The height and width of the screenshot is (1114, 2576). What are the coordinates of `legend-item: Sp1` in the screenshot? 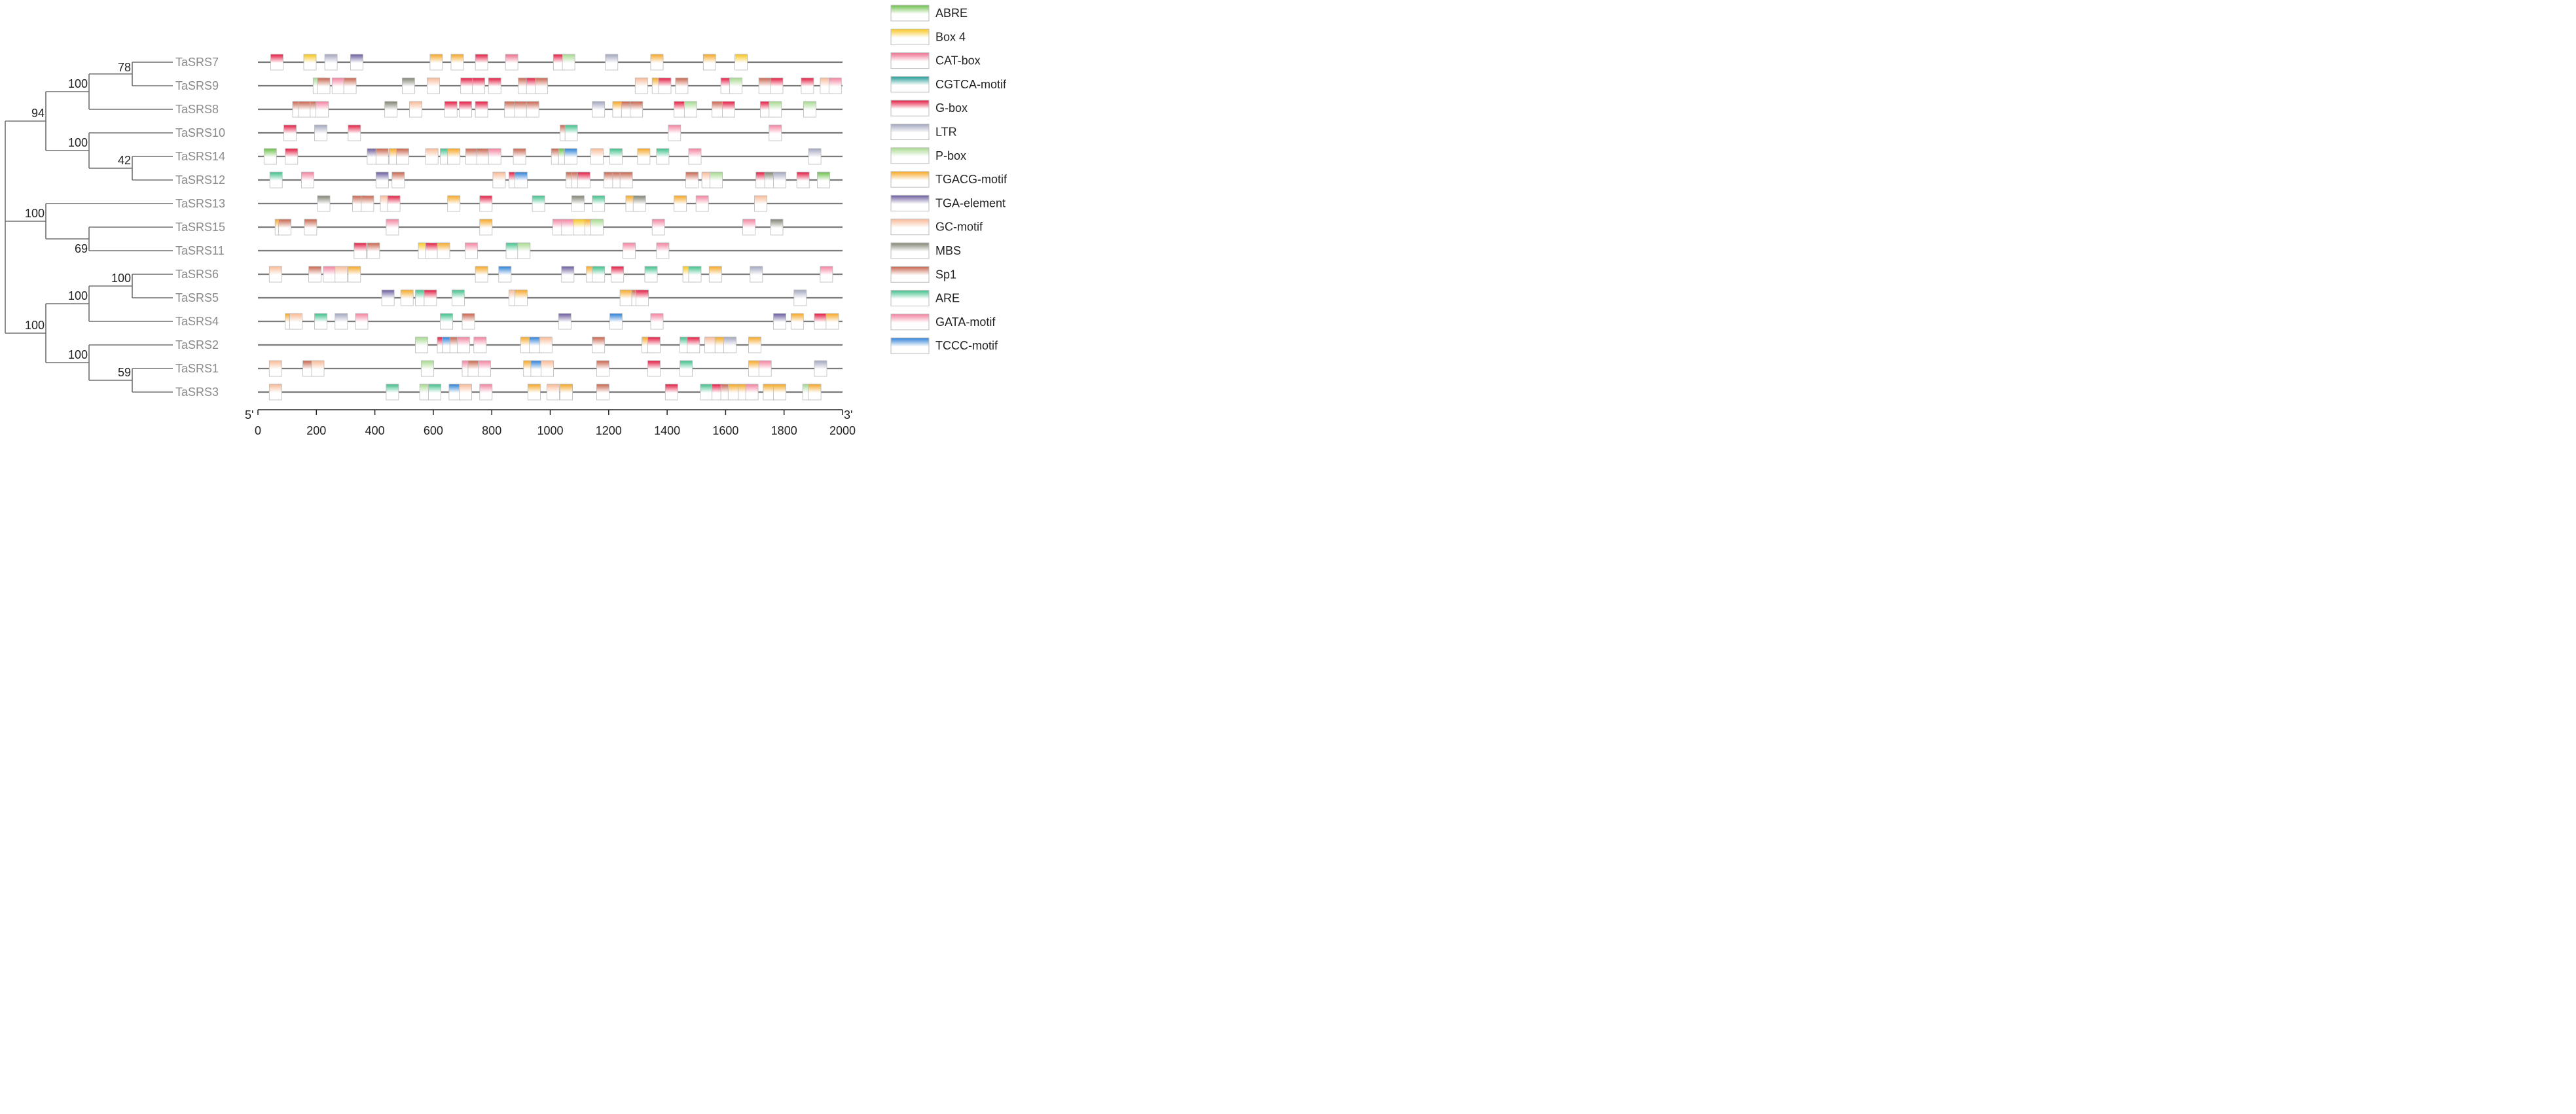 It's located at (923, 275).